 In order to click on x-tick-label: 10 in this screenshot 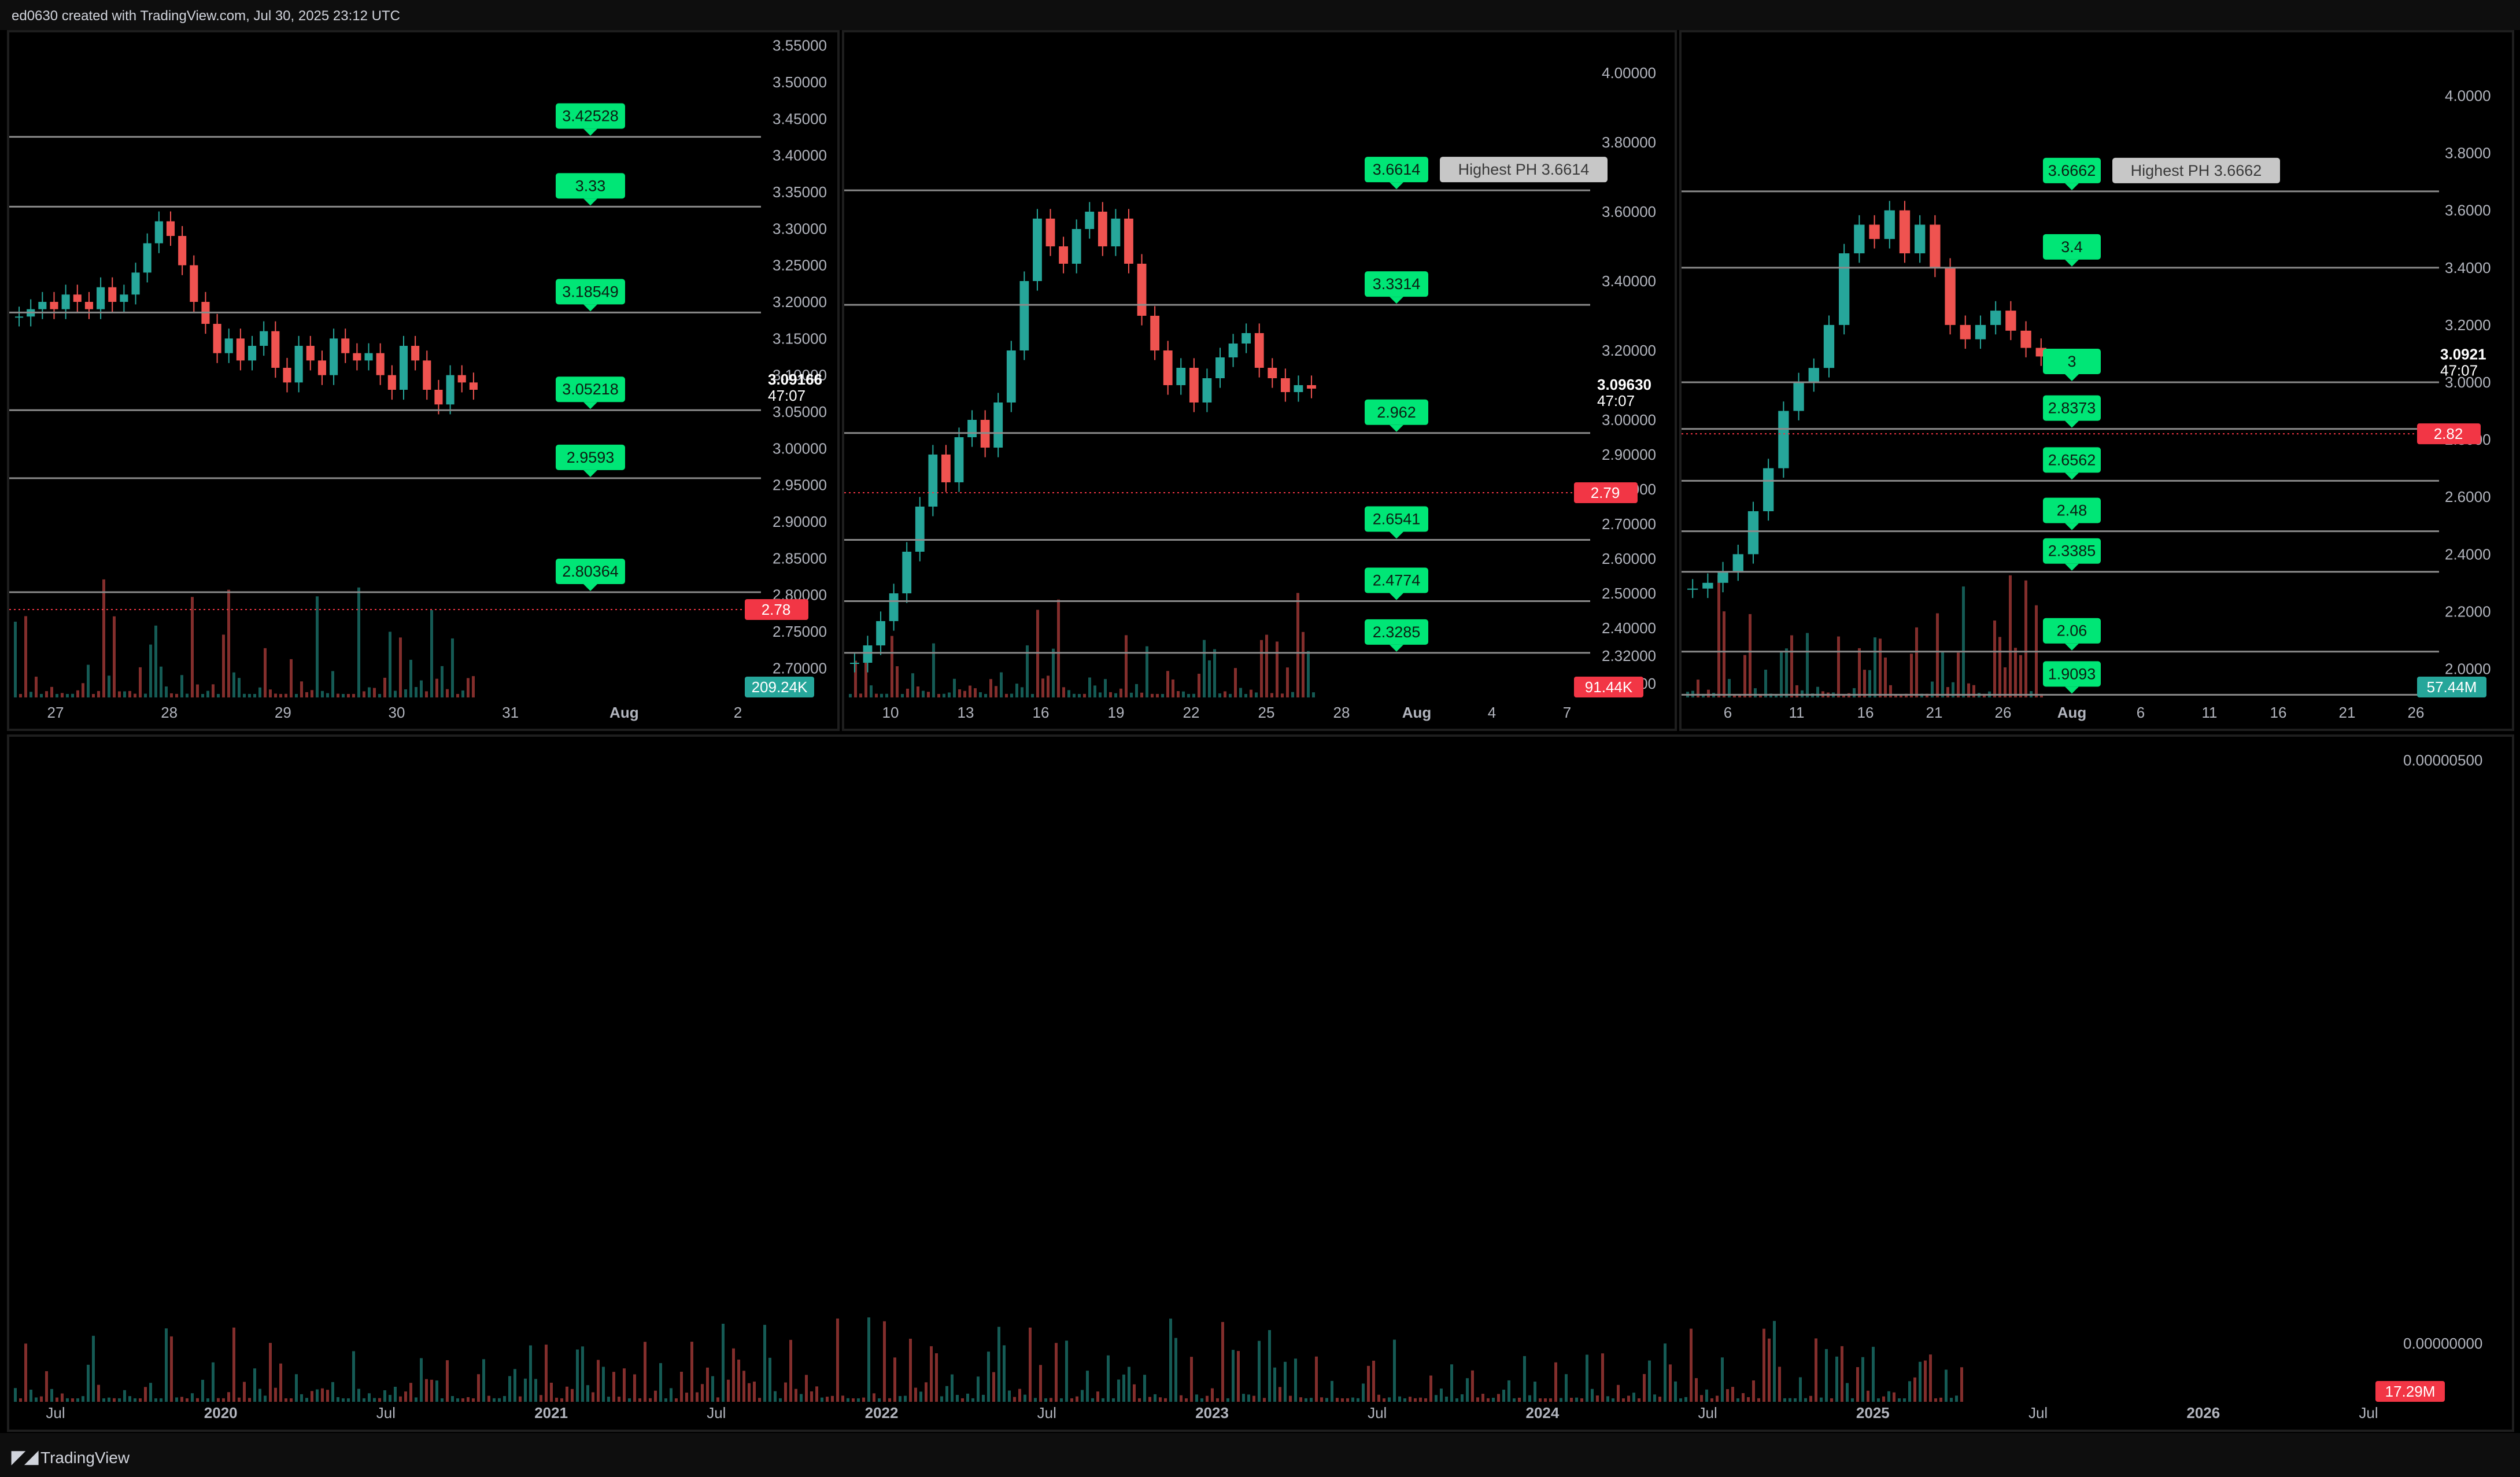, I will do `click(890, 713)`.